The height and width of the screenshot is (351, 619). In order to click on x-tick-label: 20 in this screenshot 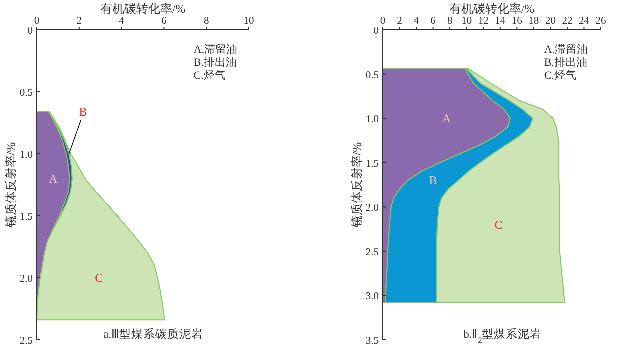, I will do `click(550, 21)`.